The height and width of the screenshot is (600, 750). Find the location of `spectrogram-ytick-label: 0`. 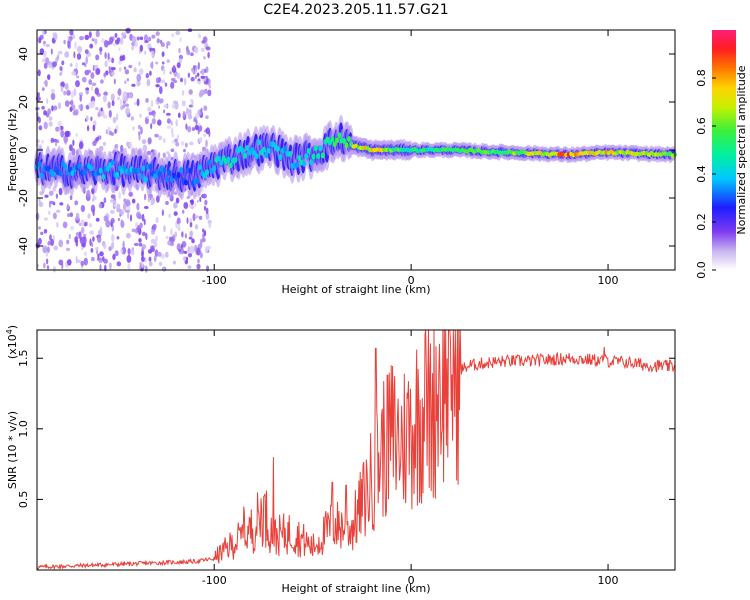

spectrogram-ytick-label: 0 is located at coordinates (23, 150).